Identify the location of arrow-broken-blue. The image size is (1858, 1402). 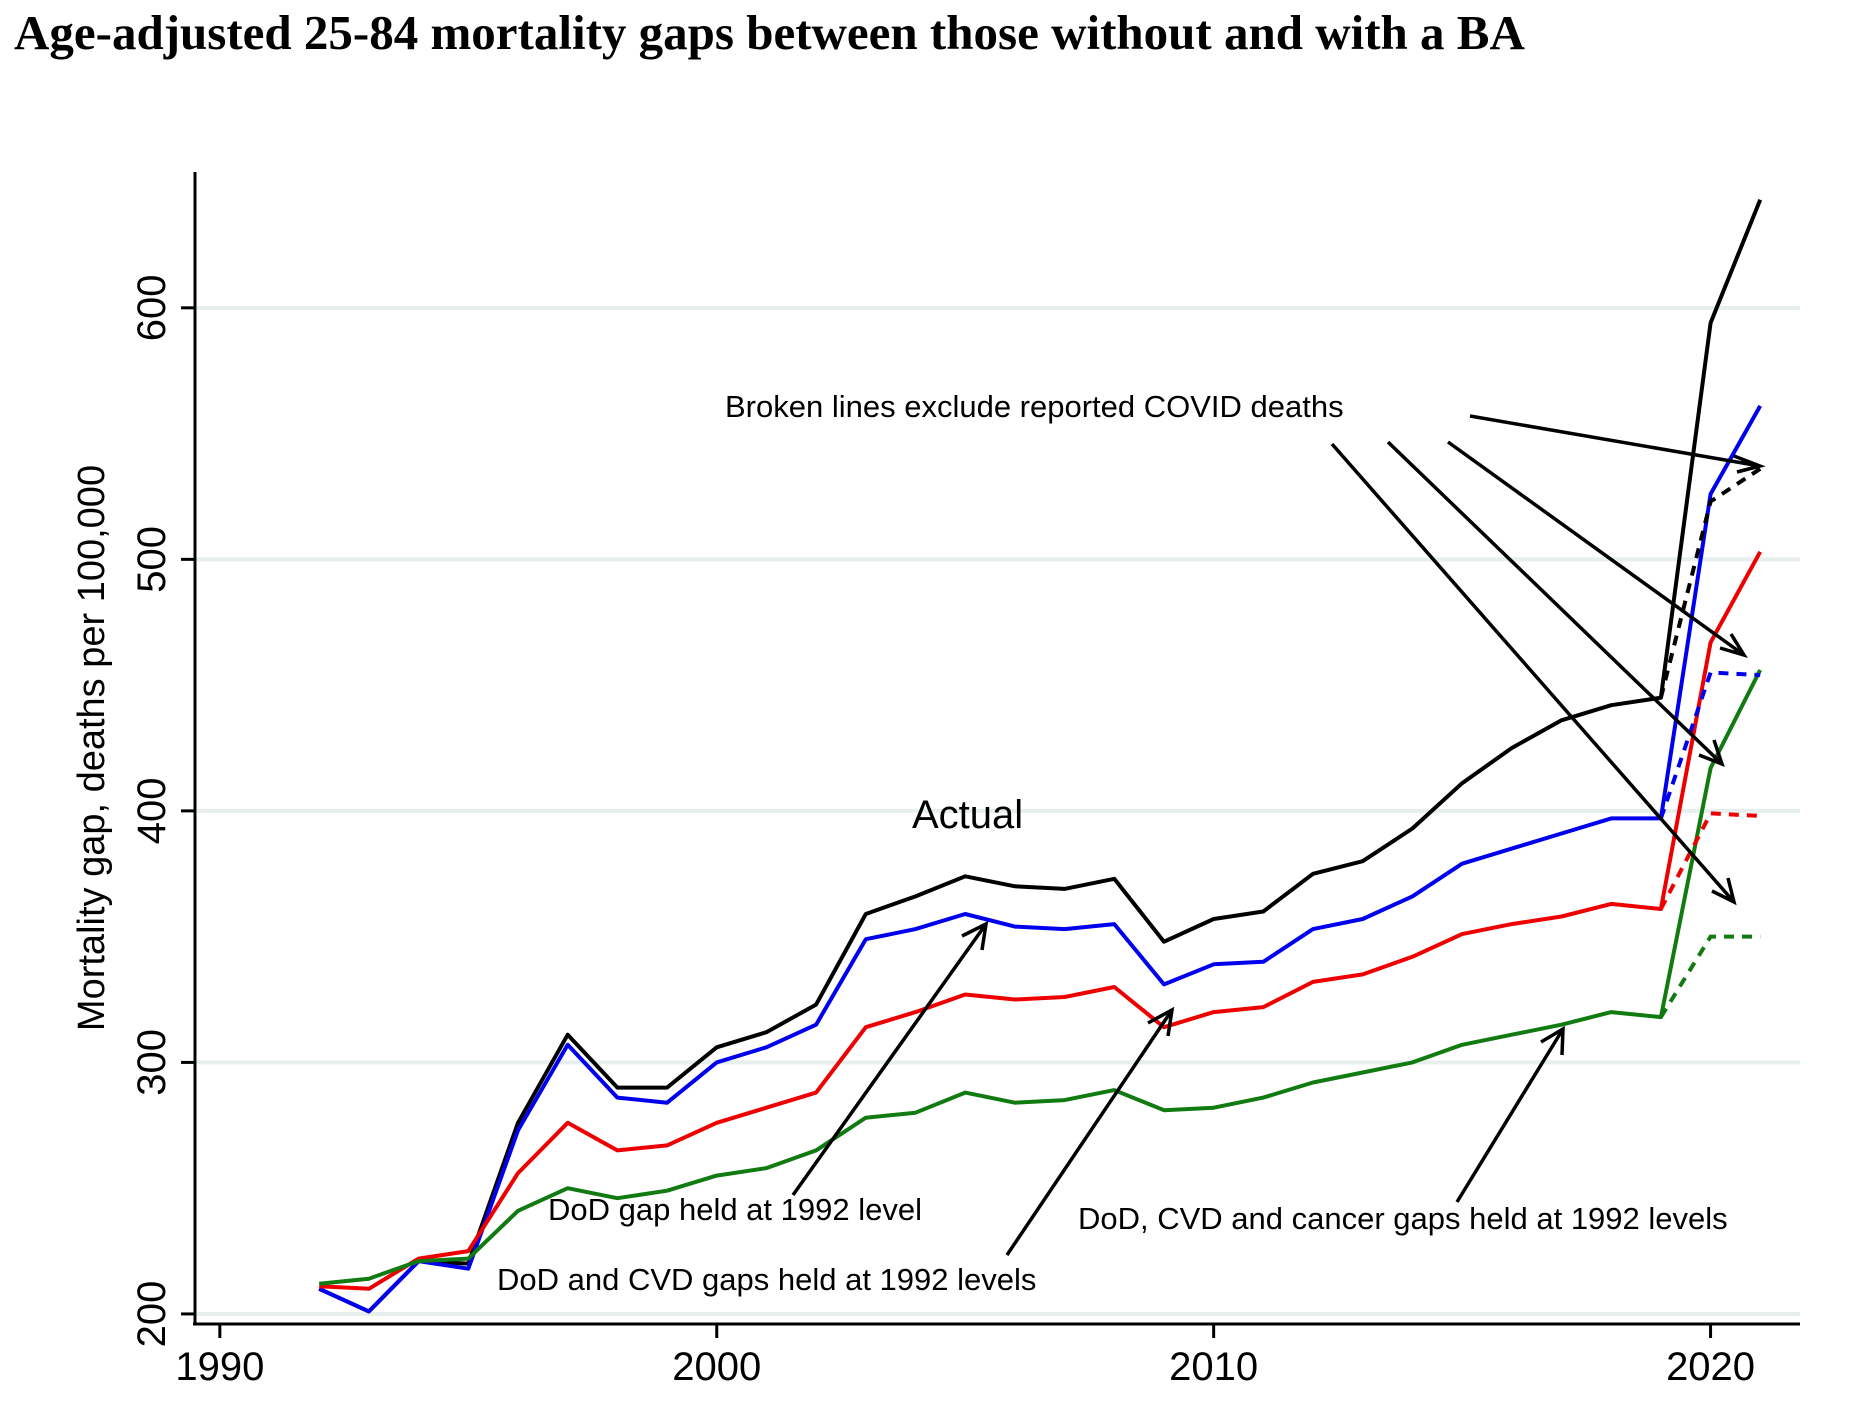
(1597, 549).